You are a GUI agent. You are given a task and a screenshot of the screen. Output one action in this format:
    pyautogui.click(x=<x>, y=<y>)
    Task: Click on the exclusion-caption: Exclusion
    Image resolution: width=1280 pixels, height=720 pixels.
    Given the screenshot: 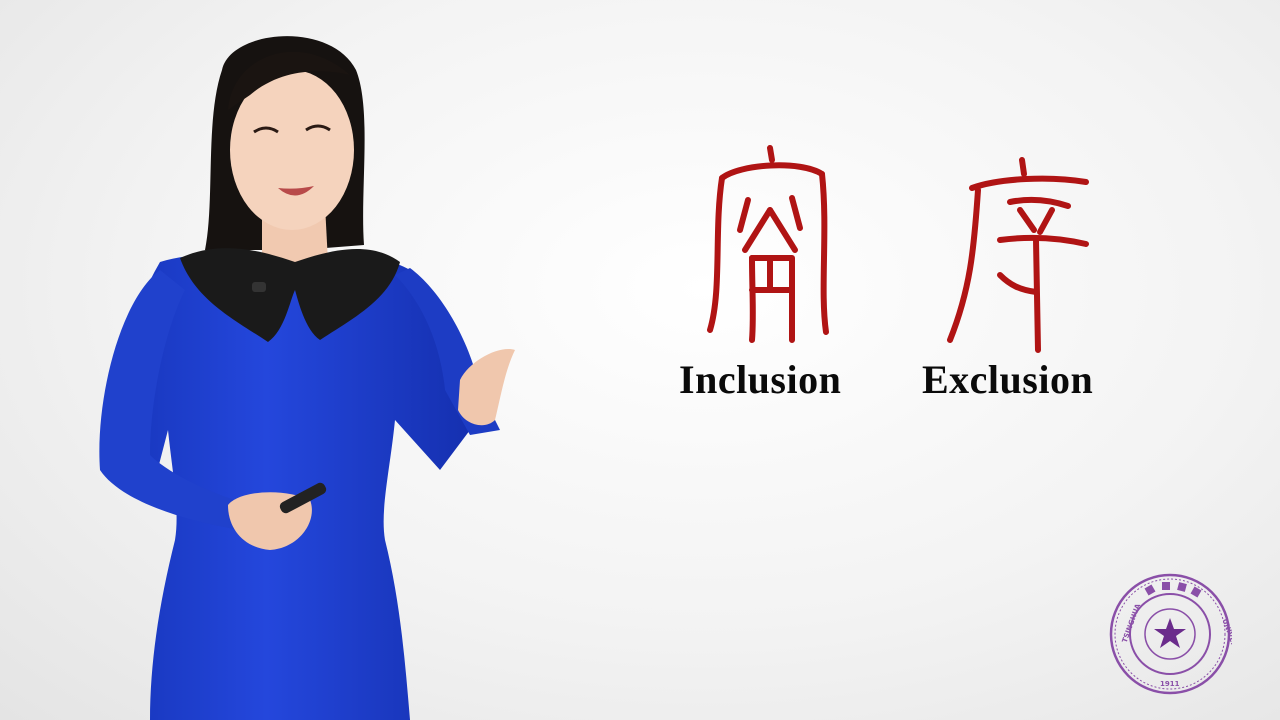 What is the action you would take?
    pyautogui.click(x=1008, y=379)
    